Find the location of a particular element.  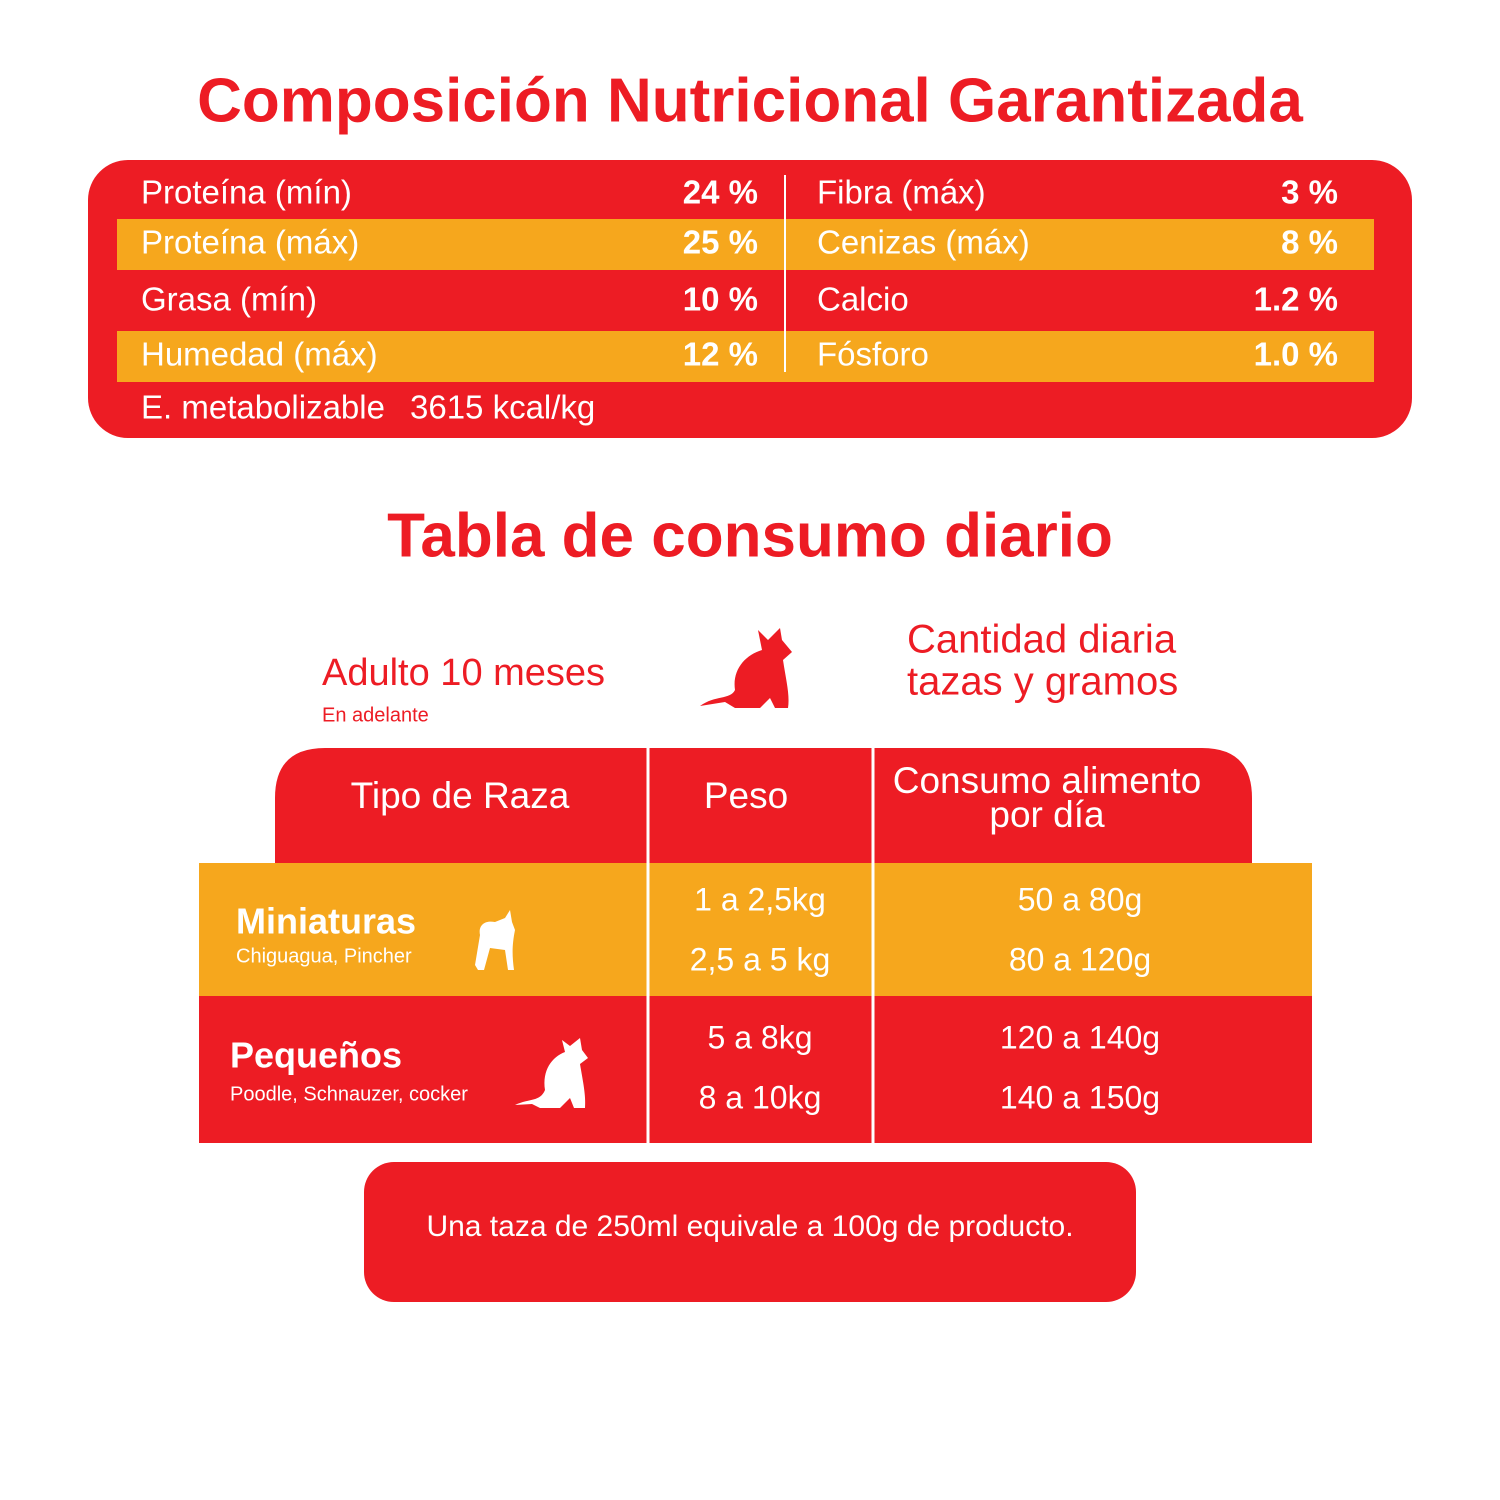

nutrient-value: 1.2 % is located at coordinates (1296, 299).